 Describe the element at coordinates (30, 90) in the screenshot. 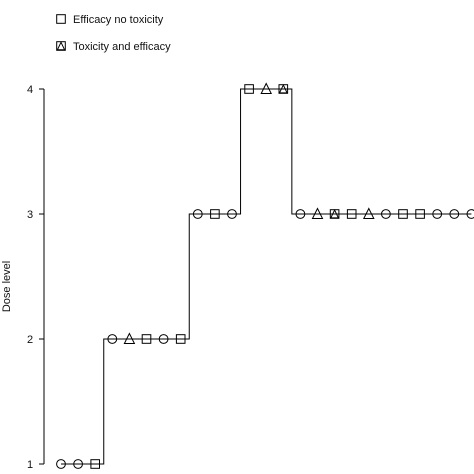

I see `y-tick-label: 4` at that location.